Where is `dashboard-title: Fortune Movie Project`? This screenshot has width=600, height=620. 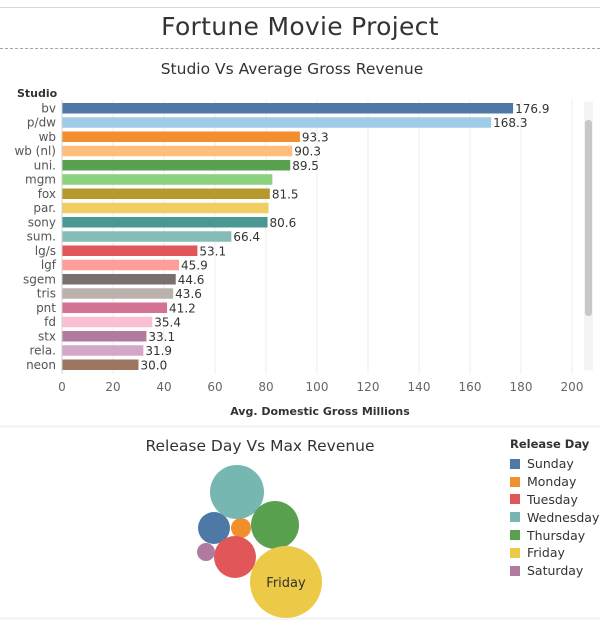
dashboard-title: Fortune Movie Project is located at coordinates (300, 26).